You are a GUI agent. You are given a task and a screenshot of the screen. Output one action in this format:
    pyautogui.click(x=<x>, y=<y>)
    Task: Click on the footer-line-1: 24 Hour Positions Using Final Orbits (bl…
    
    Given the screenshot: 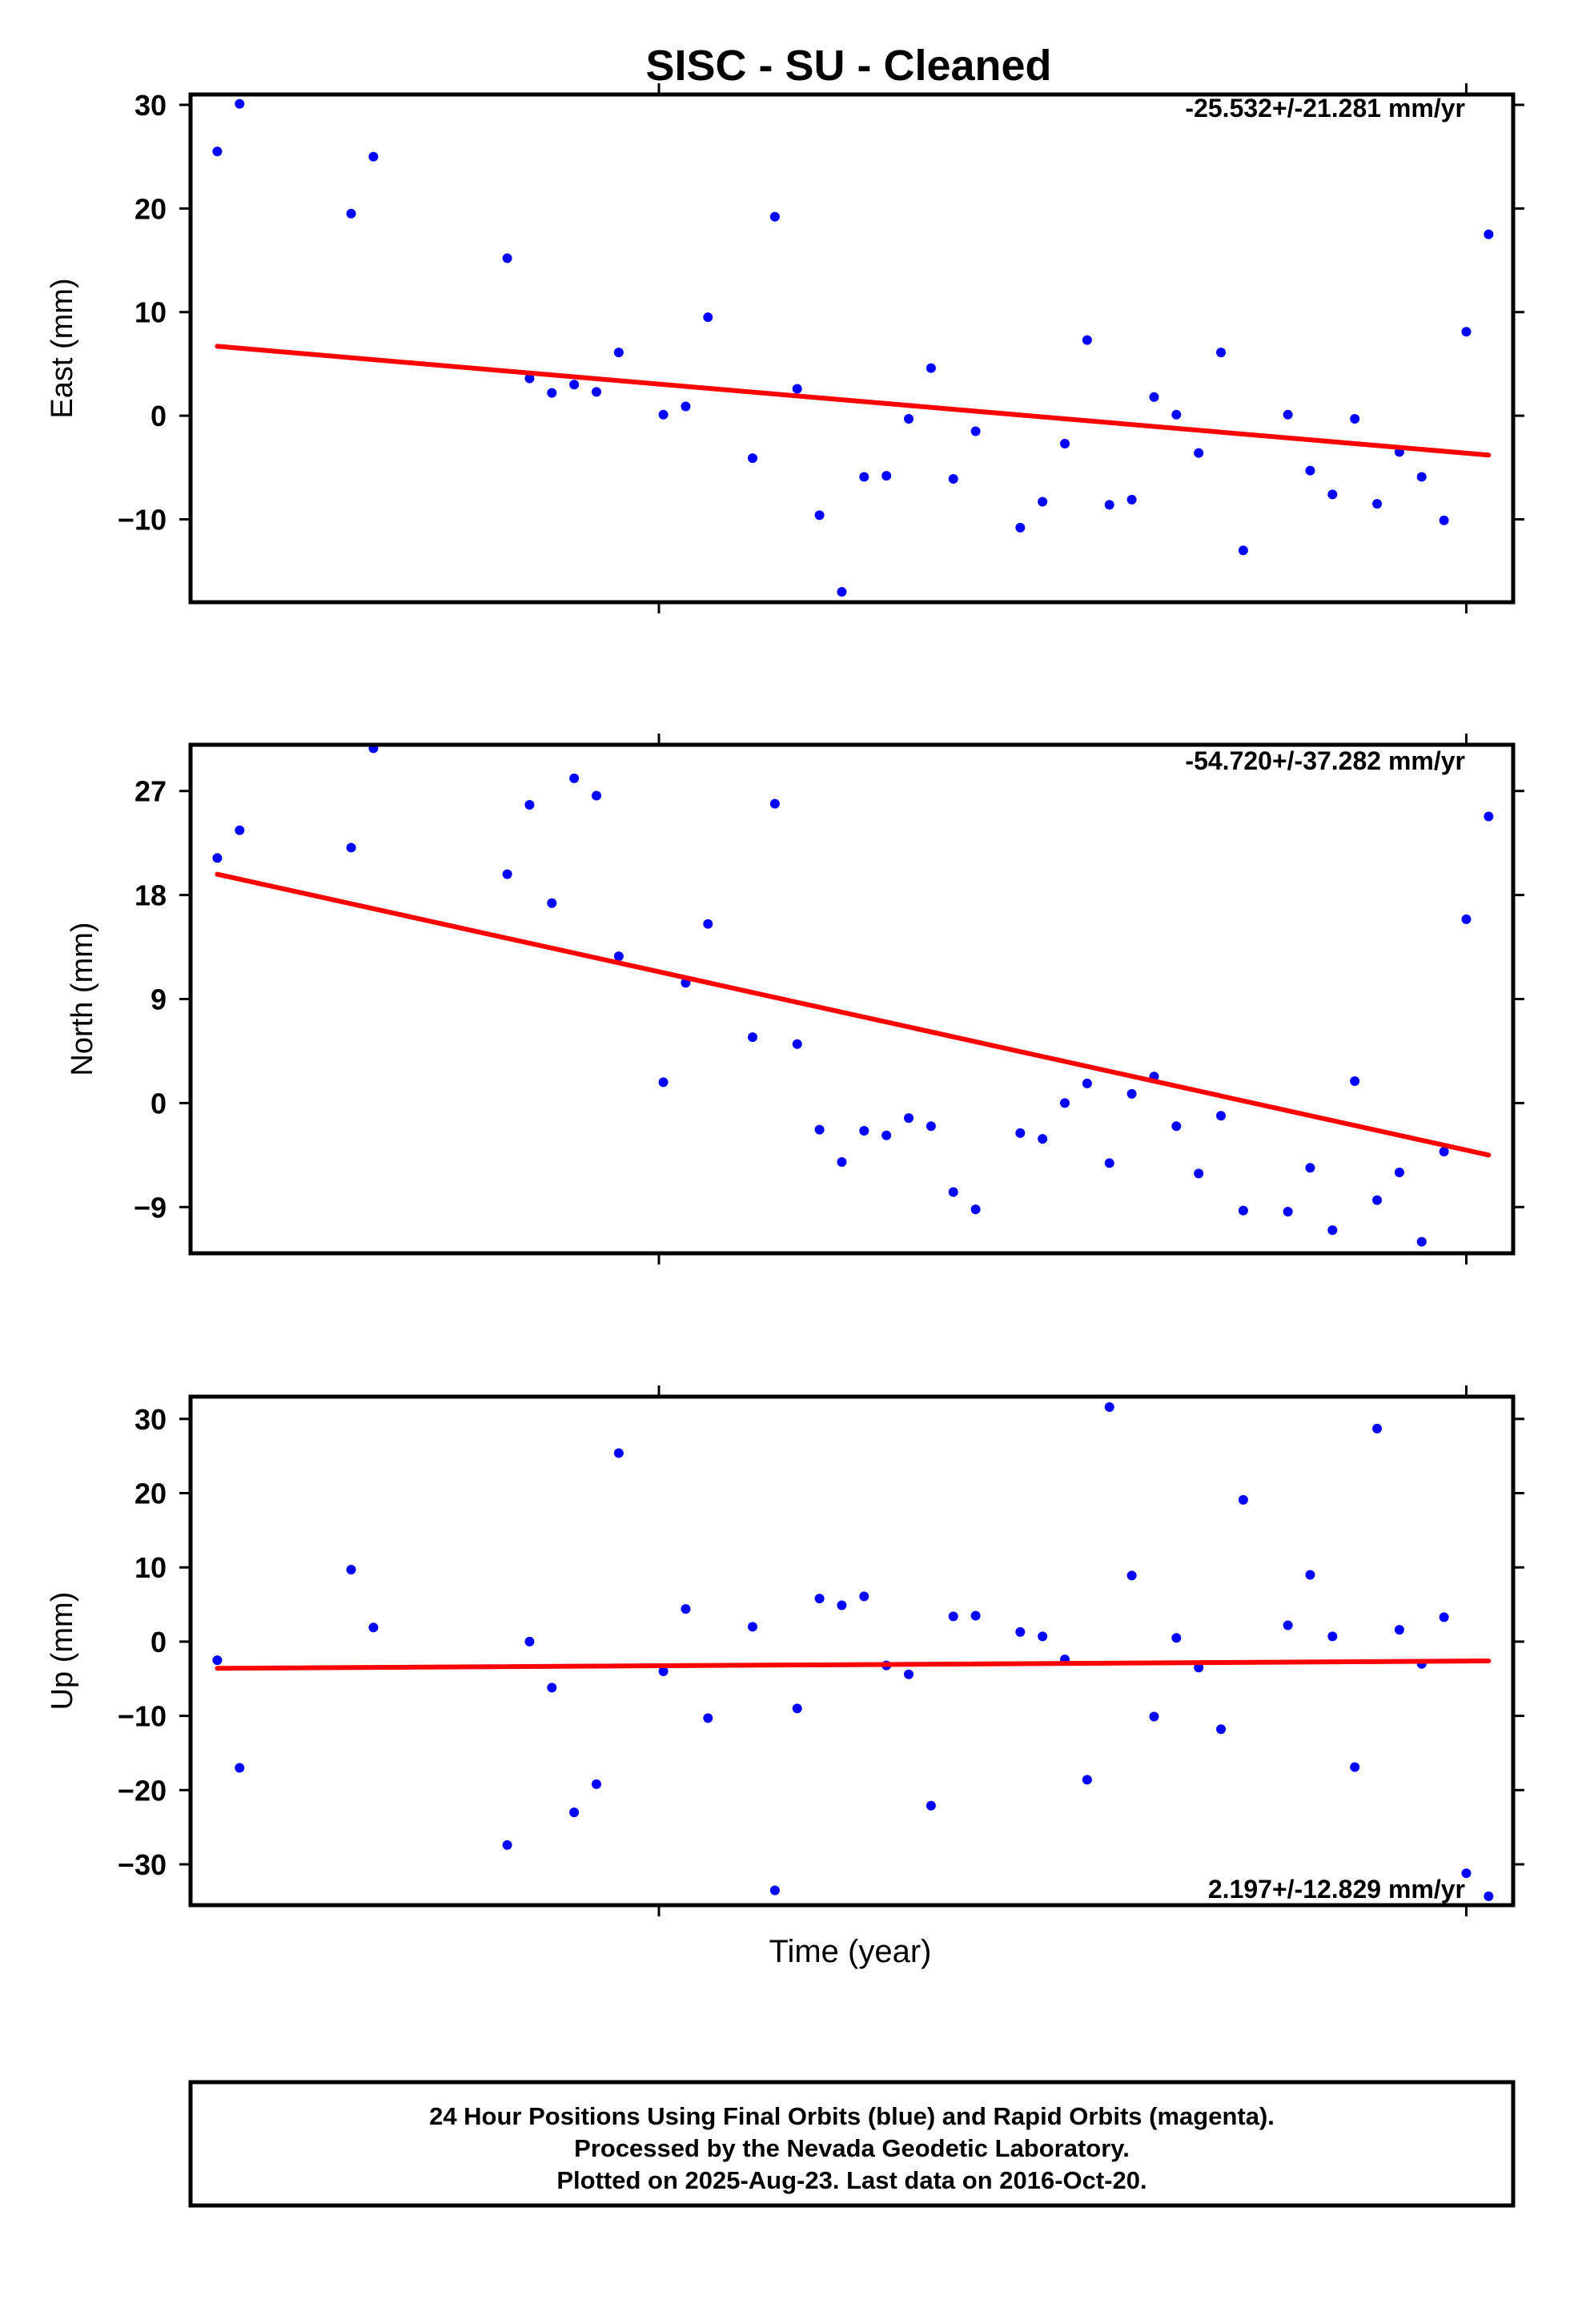 What is the action you would take?
    pyautogui.click(x=852, y=2116)
    